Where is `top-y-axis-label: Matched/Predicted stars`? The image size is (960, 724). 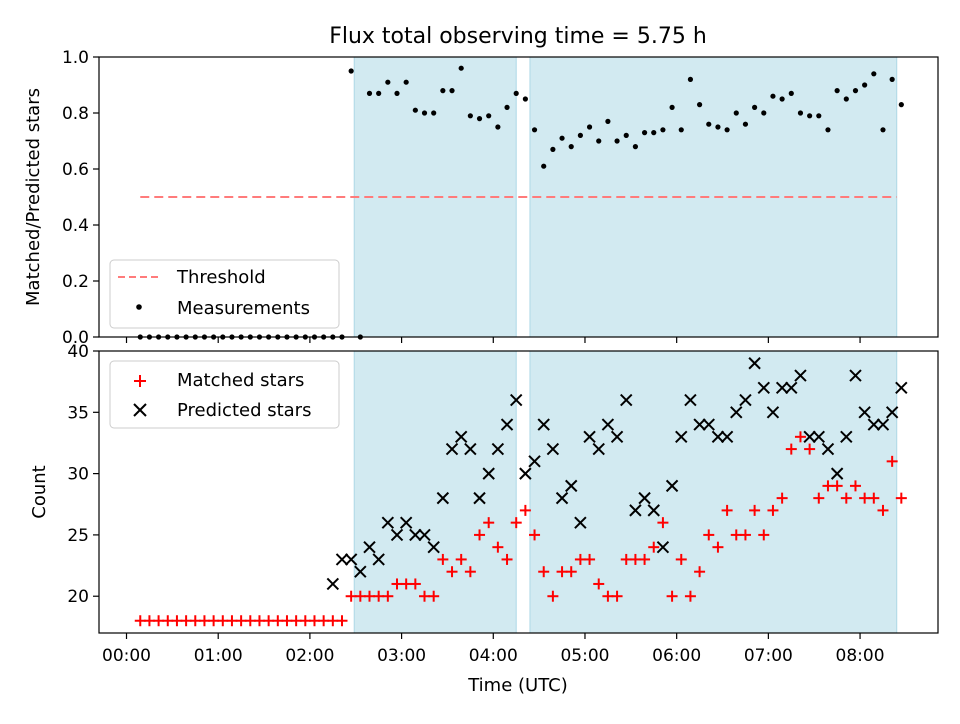 top-y-axis-label: Matched/Predicted stars is located at coordinates (33, 197).